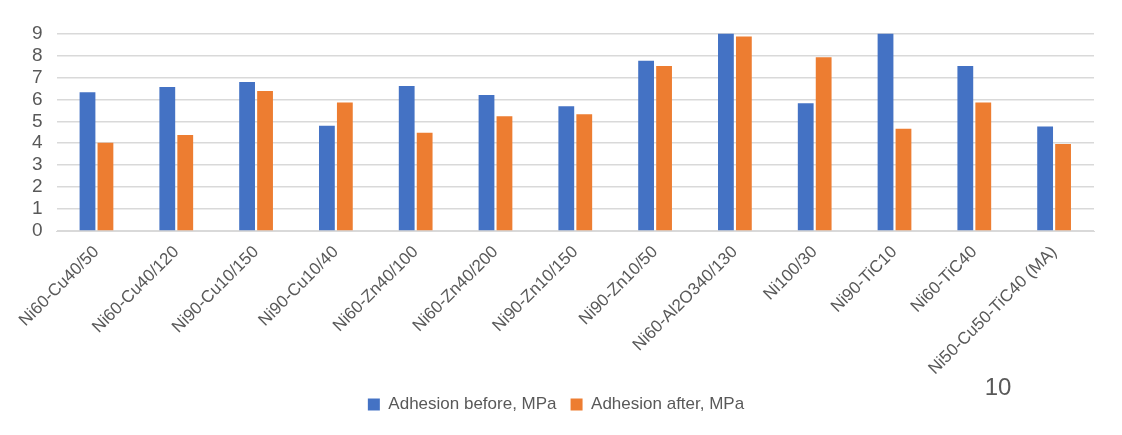 The image size is (1122, 435). Describe the element at coordinates (37, 208) in the screenshot. I see `y-tick-label: 1` at that location.